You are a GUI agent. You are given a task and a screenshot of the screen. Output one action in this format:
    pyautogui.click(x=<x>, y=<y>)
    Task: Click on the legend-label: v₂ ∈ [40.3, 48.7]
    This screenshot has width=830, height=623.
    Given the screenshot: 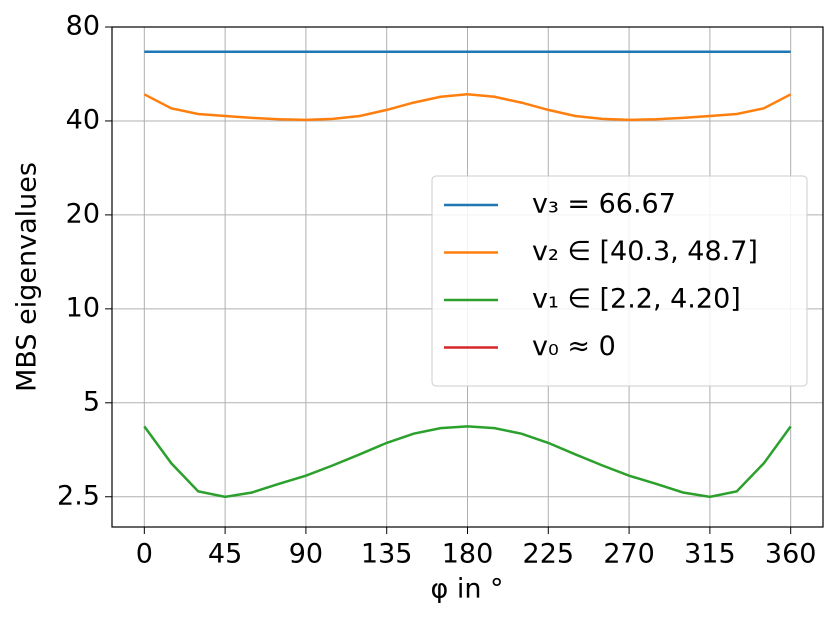 What is the action you would take?
    pyautogui.click(x=645, y=251)
    